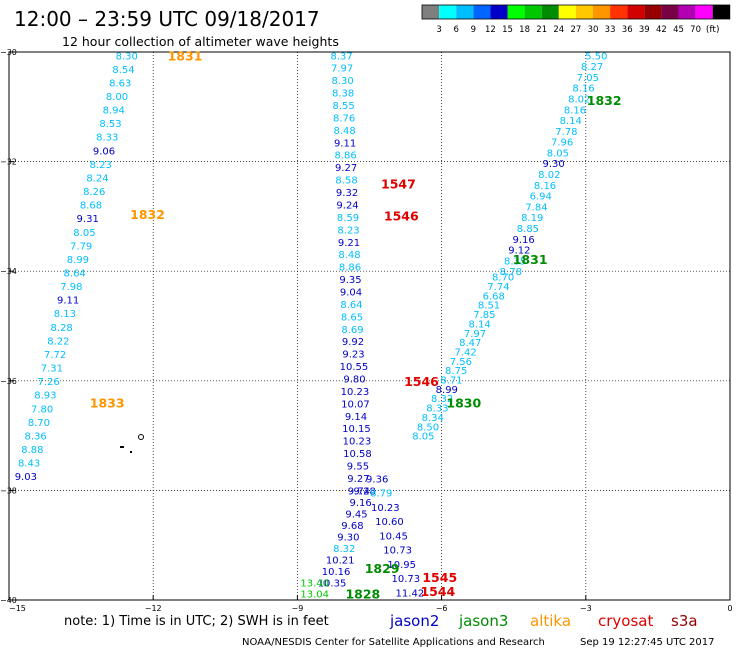  Describe the element at coordinates (132, 443) in the screenshot. I see `island-marks` at that location.